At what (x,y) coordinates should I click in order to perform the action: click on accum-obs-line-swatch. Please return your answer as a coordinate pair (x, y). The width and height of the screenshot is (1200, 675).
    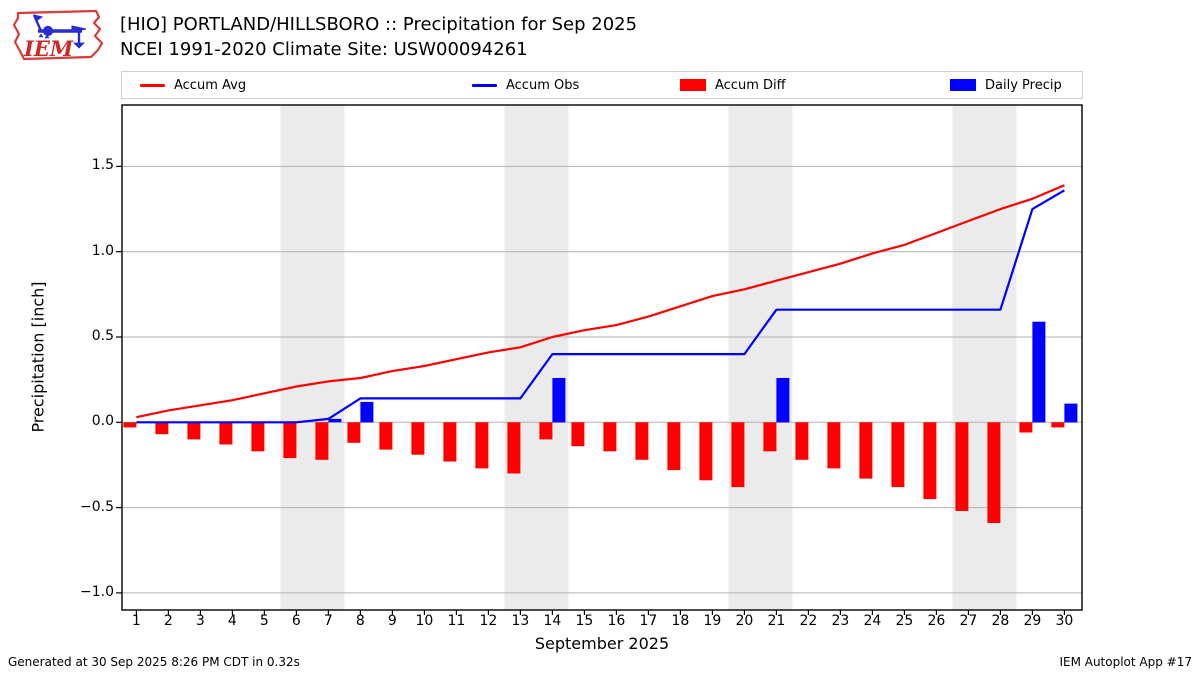
    Looking at the image, I should click on (484, 85).